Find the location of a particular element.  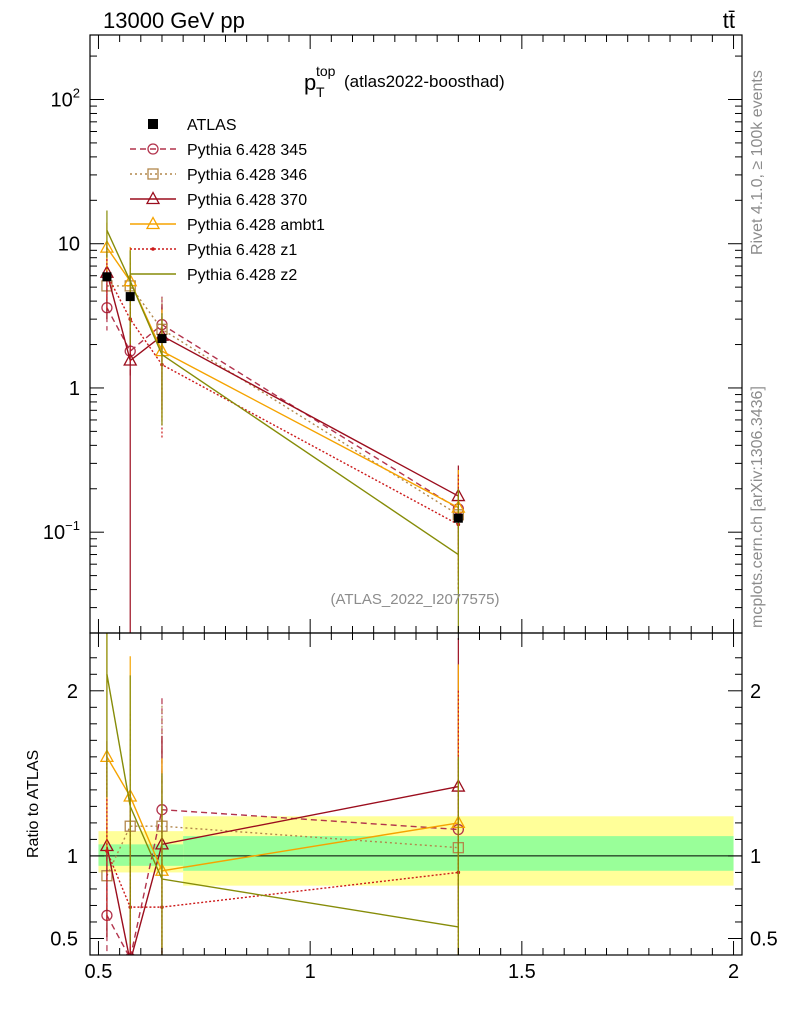

ratio-y-tick-label-right: 0.5 is located at coordinates (764, 939).